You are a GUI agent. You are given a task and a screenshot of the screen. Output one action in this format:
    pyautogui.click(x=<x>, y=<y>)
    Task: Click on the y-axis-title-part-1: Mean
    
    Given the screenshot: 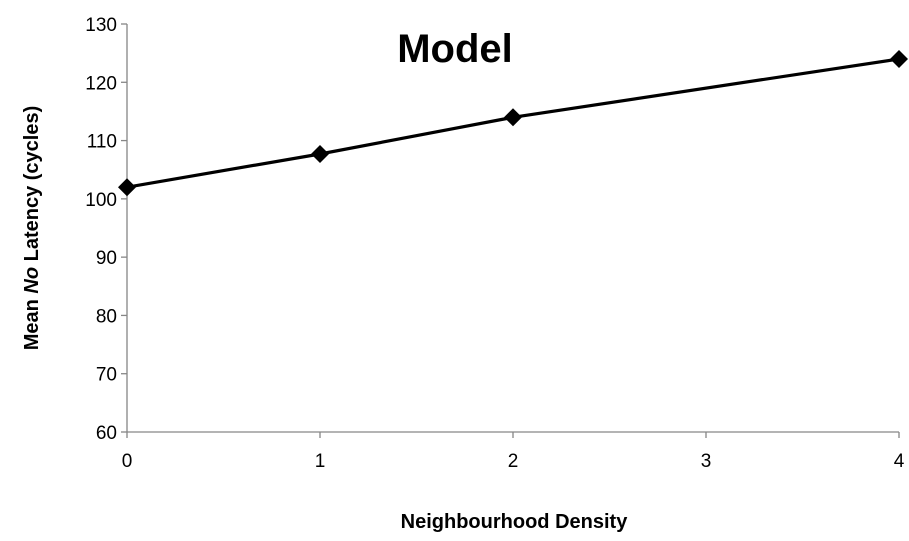 What is the action you would take?
    pyautogui.click(x=32, y=322)
    